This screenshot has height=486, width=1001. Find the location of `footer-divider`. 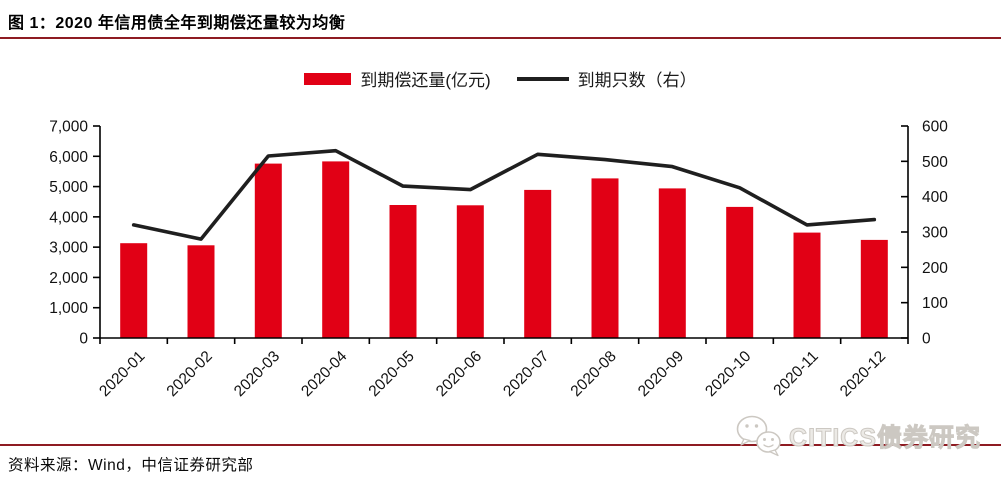

footer-divider is located at coordinates (500, 445).